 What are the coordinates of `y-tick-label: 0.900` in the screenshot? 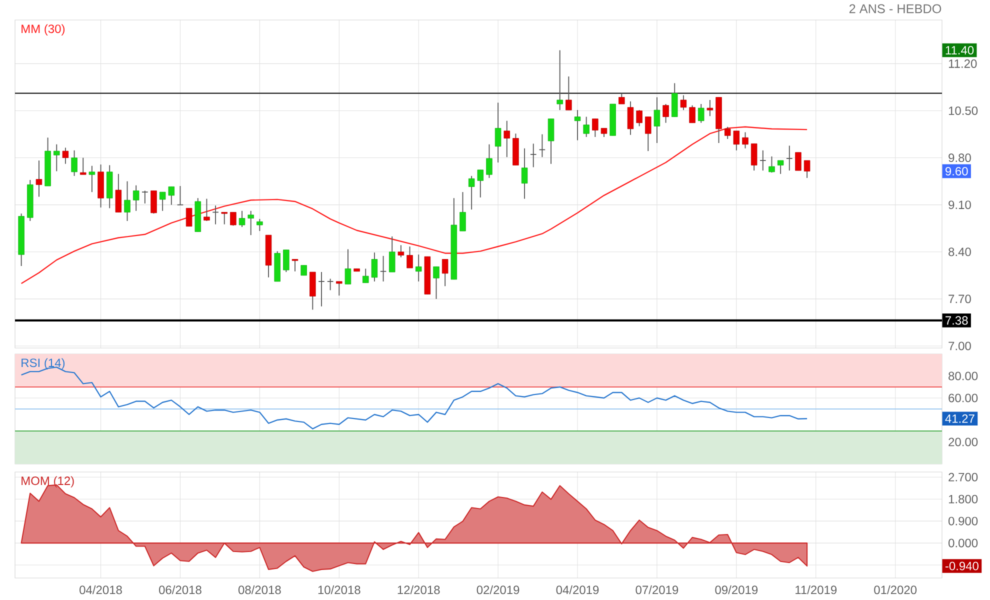 It's located at (963, 521).